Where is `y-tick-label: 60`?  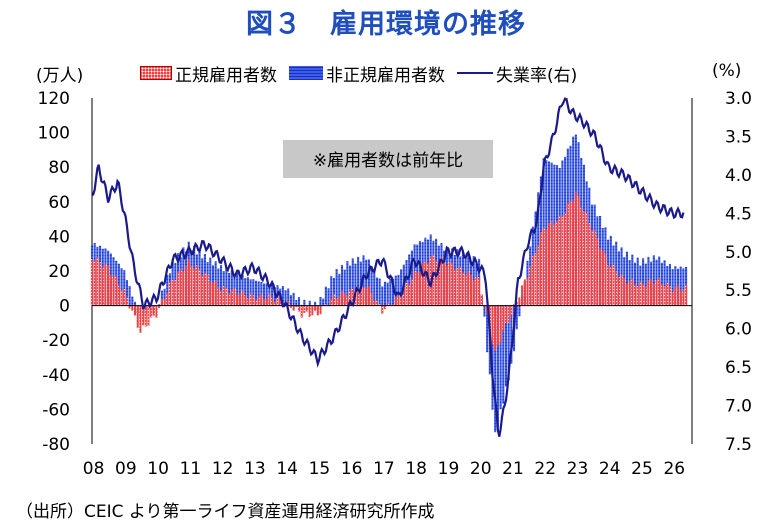
y-tick-label: 60 is located at coordinates (59, 203).